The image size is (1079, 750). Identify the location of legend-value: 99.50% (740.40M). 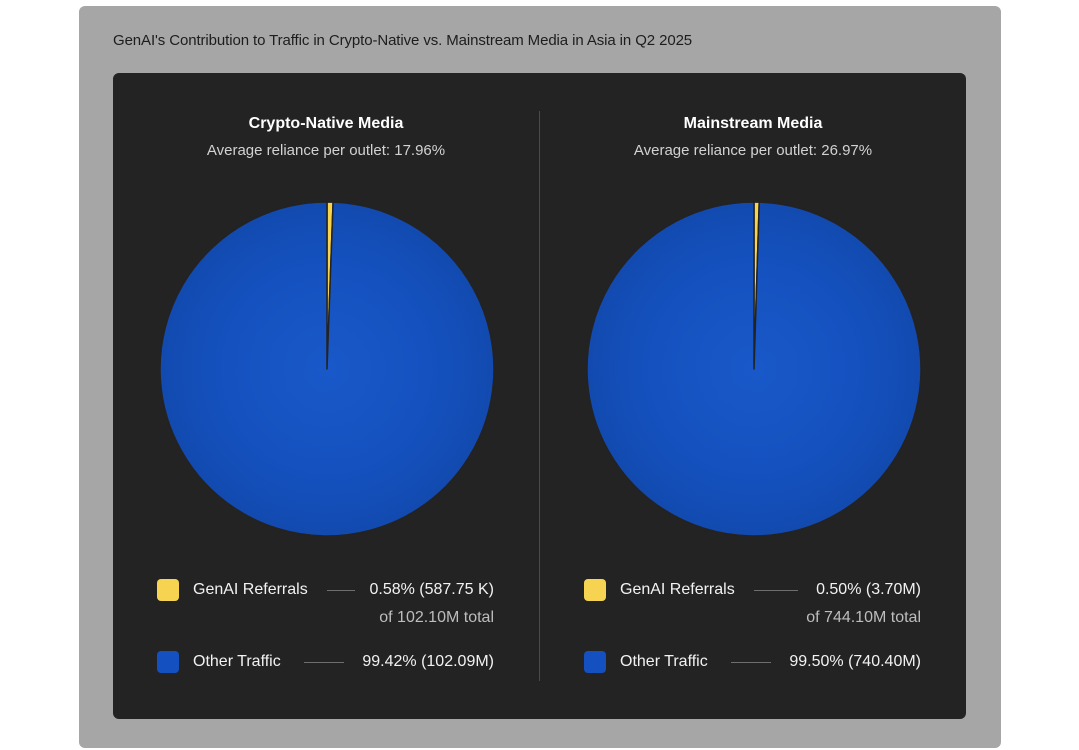
(855, 661).